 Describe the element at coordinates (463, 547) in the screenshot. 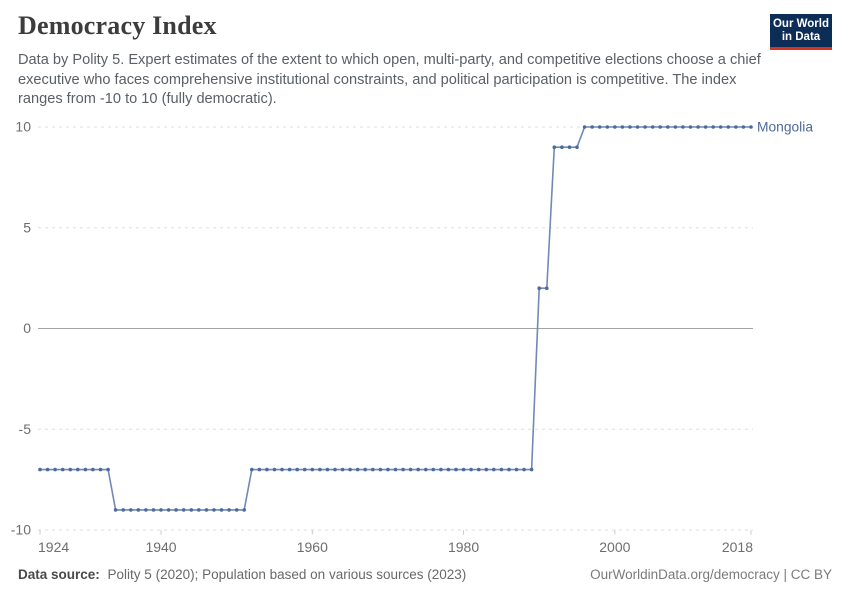

I see `x-axis-tick-label: 1980` at that location.